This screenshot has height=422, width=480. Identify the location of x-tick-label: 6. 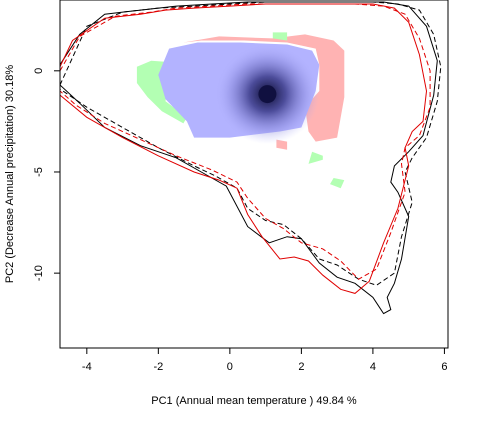
(444, 367).